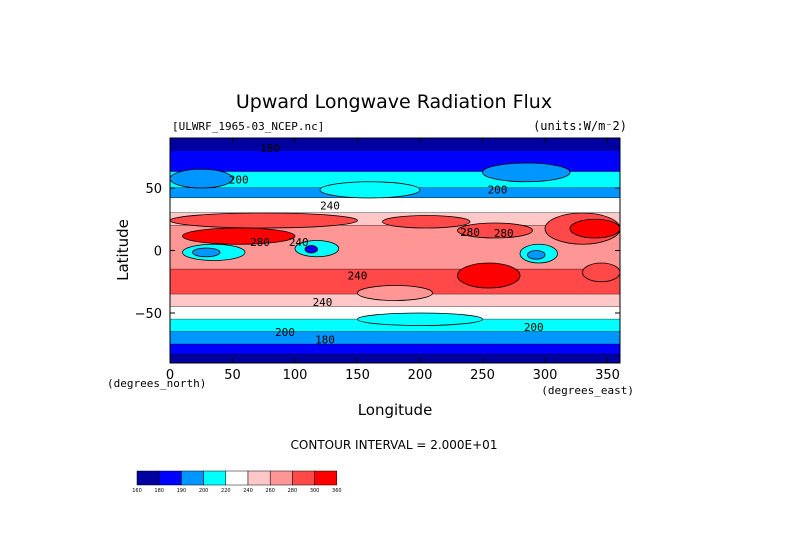  I want to click on contour-label-4: 240, so click(299, 242).